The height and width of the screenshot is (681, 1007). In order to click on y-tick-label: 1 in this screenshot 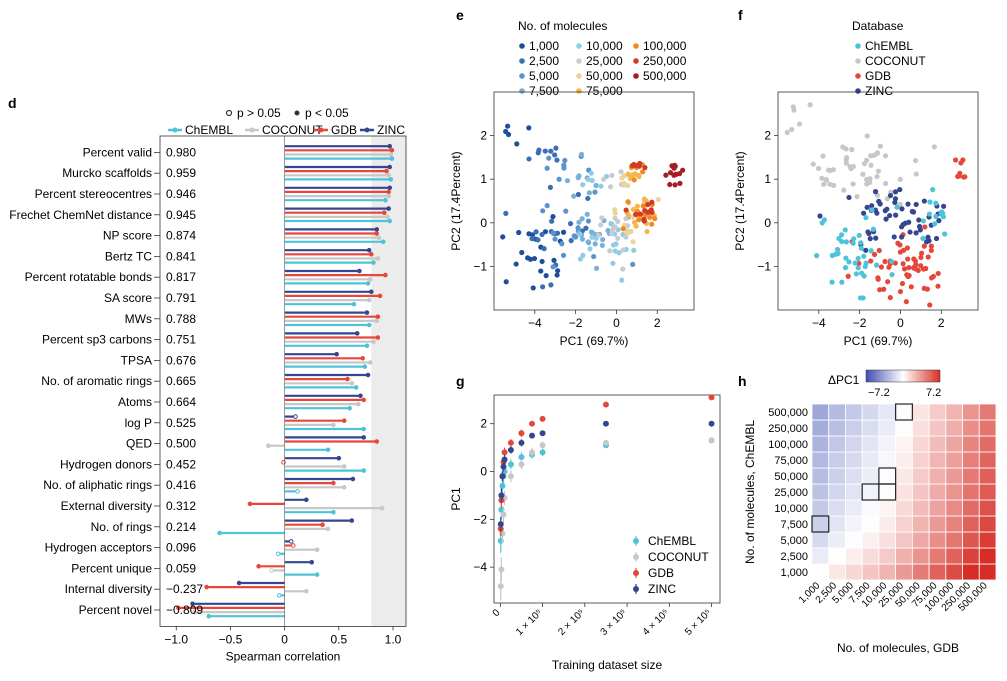, I will do `click(483, 179)`.